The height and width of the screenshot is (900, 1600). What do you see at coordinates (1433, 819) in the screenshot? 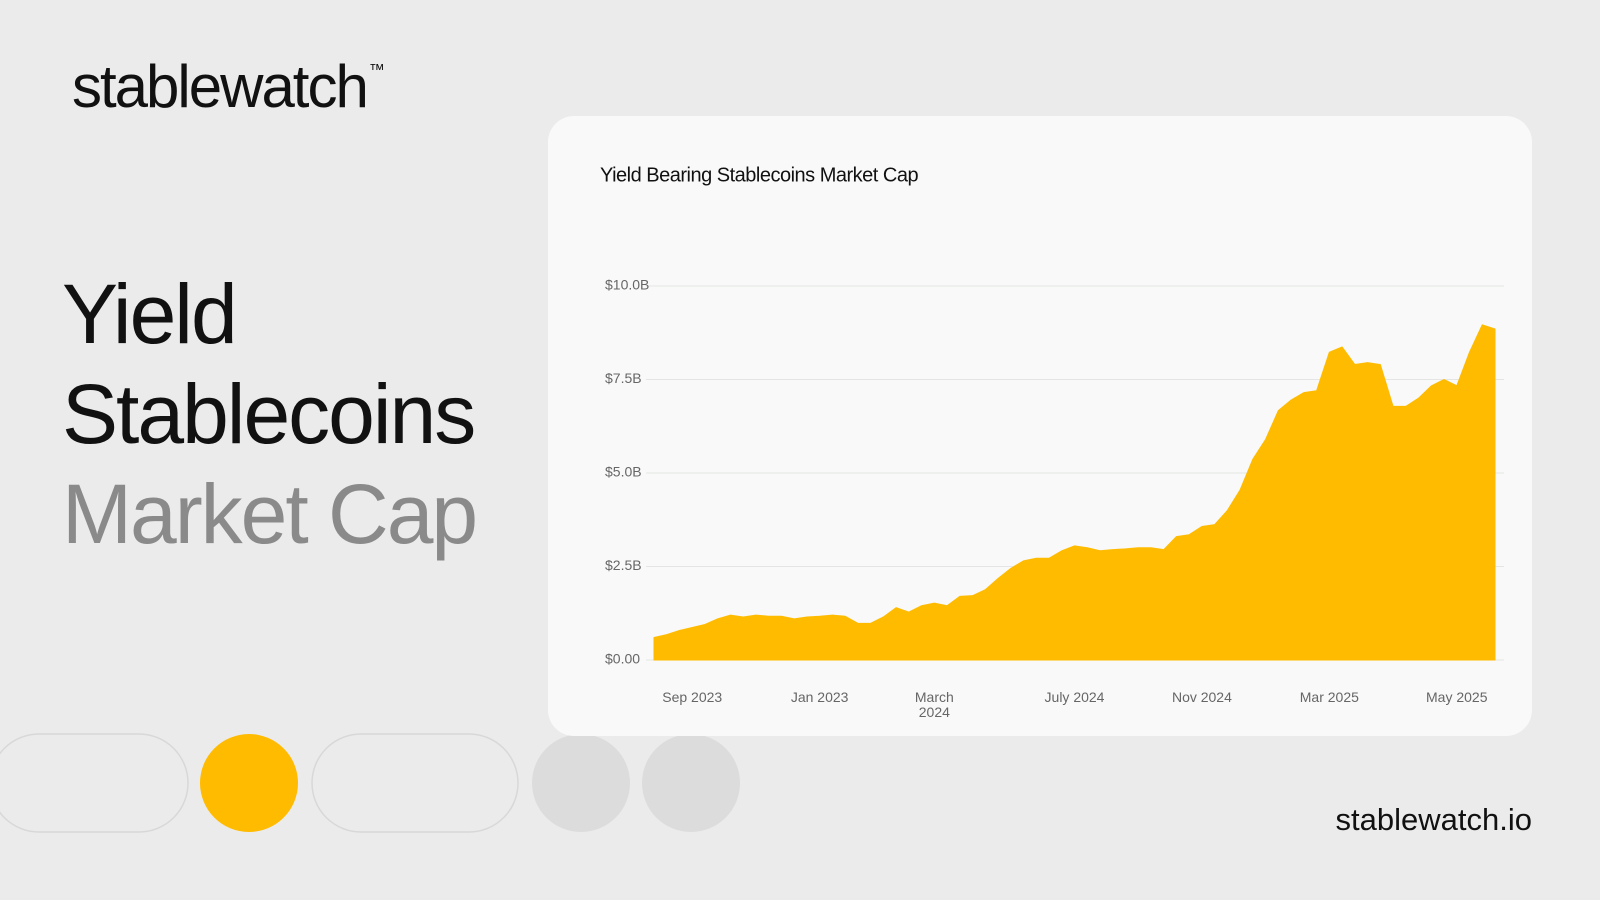
I see `footer-link: stablewatch.io` at bounding box center [1433, 819].